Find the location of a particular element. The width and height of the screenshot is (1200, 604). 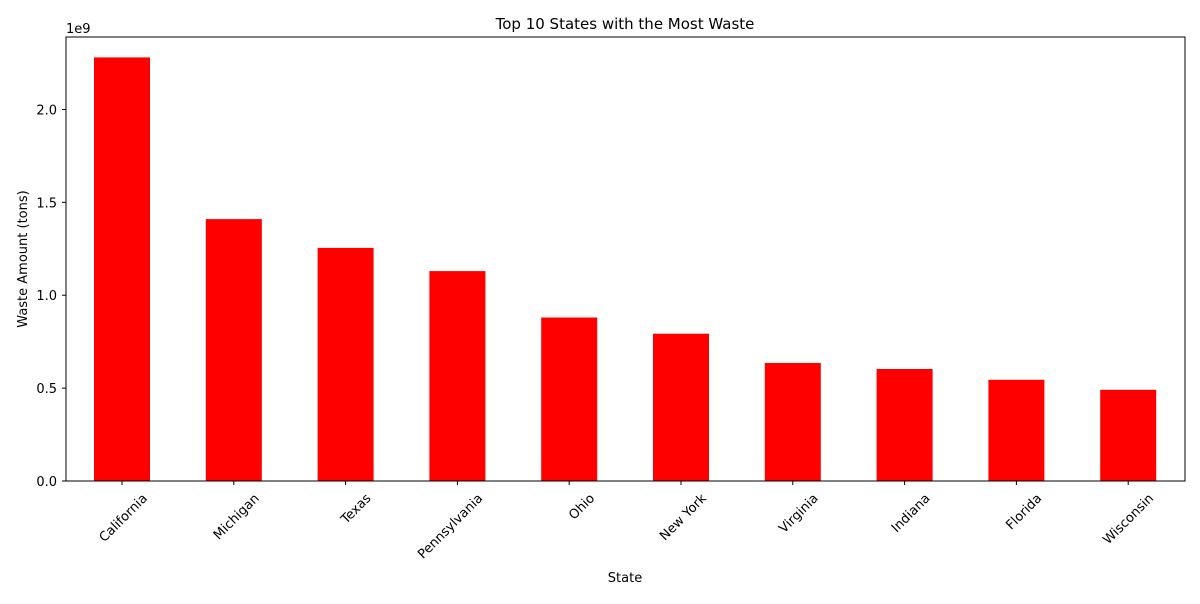

y-ticks-group: 0.0 0.5 1.0 1.5 2.0 is located at coordinates (51, 296).